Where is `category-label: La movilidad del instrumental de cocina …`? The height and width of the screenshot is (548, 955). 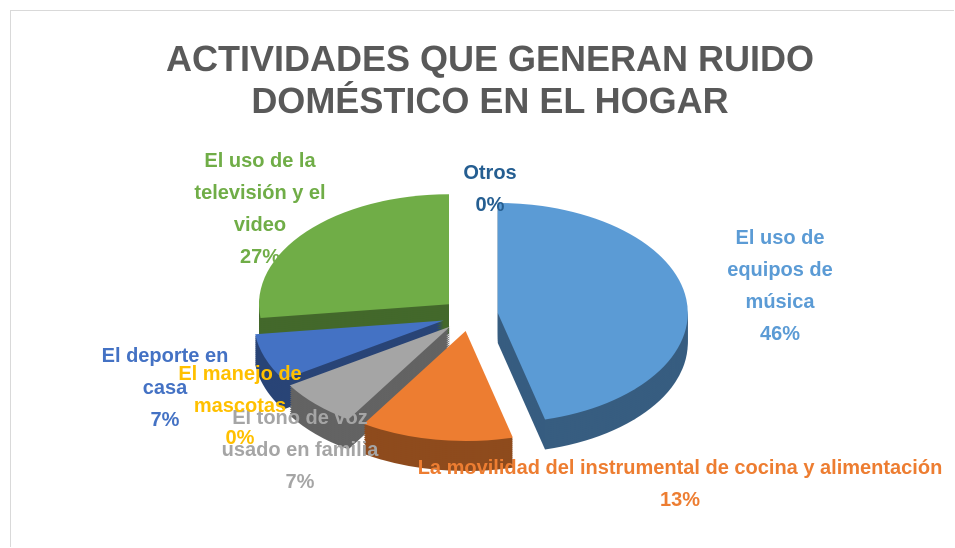
category-label: La movilidad del instrumental de cocina … is located at coordinates (680, 468).